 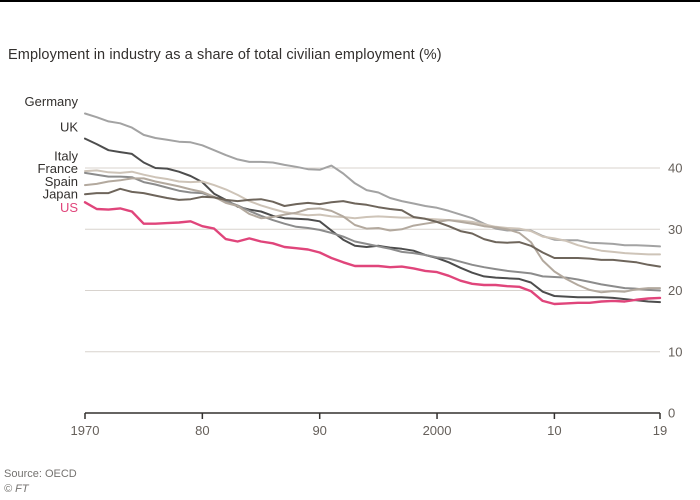 What do you see at coordinates (671, 413) in the screenshot?
I see `y-tick-label-0: 0` at bounding box center [671, 413].